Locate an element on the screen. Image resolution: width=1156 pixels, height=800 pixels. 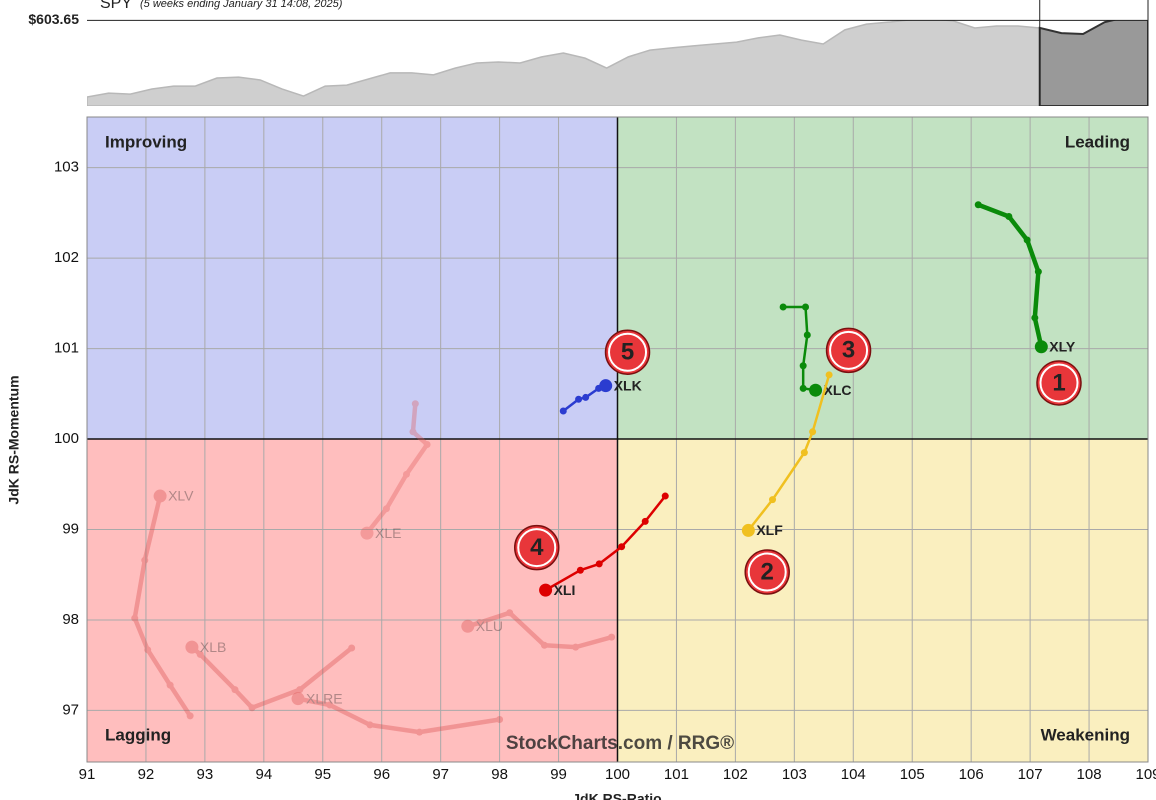
x-tick-label: 97 is located at coordinates (440, 774).